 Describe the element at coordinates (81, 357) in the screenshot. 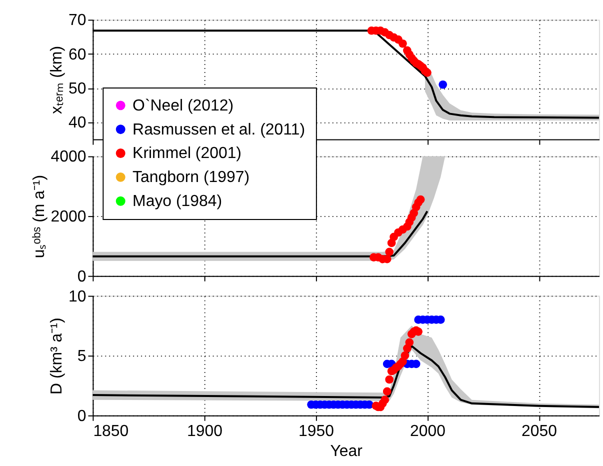

I see `y-tick-label: 5` at that location.